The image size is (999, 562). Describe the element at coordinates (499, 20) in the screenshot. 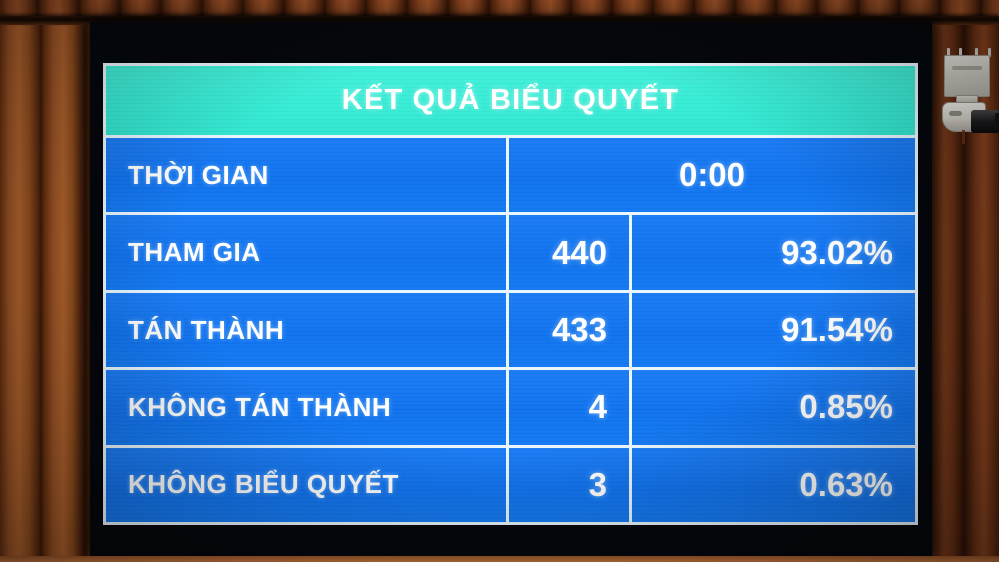

I see `ceiling-trim-rail` at that location.